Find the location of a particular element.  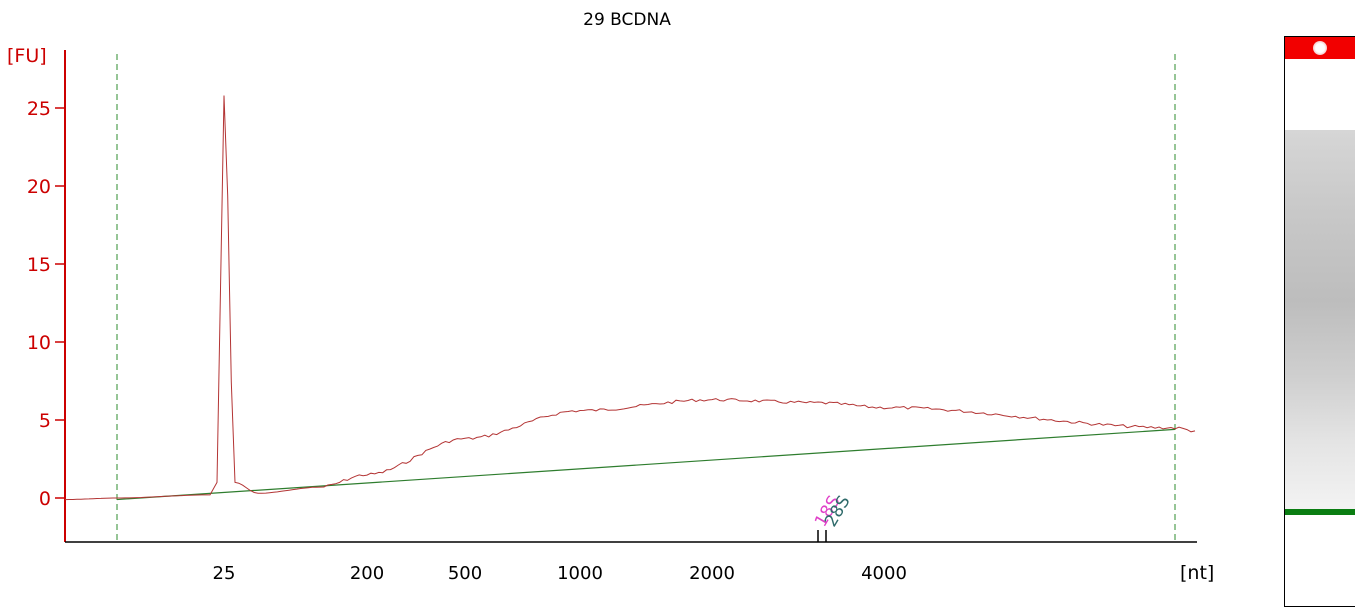

x-axis-label: [nt] is located at coordinates (1197, 573).